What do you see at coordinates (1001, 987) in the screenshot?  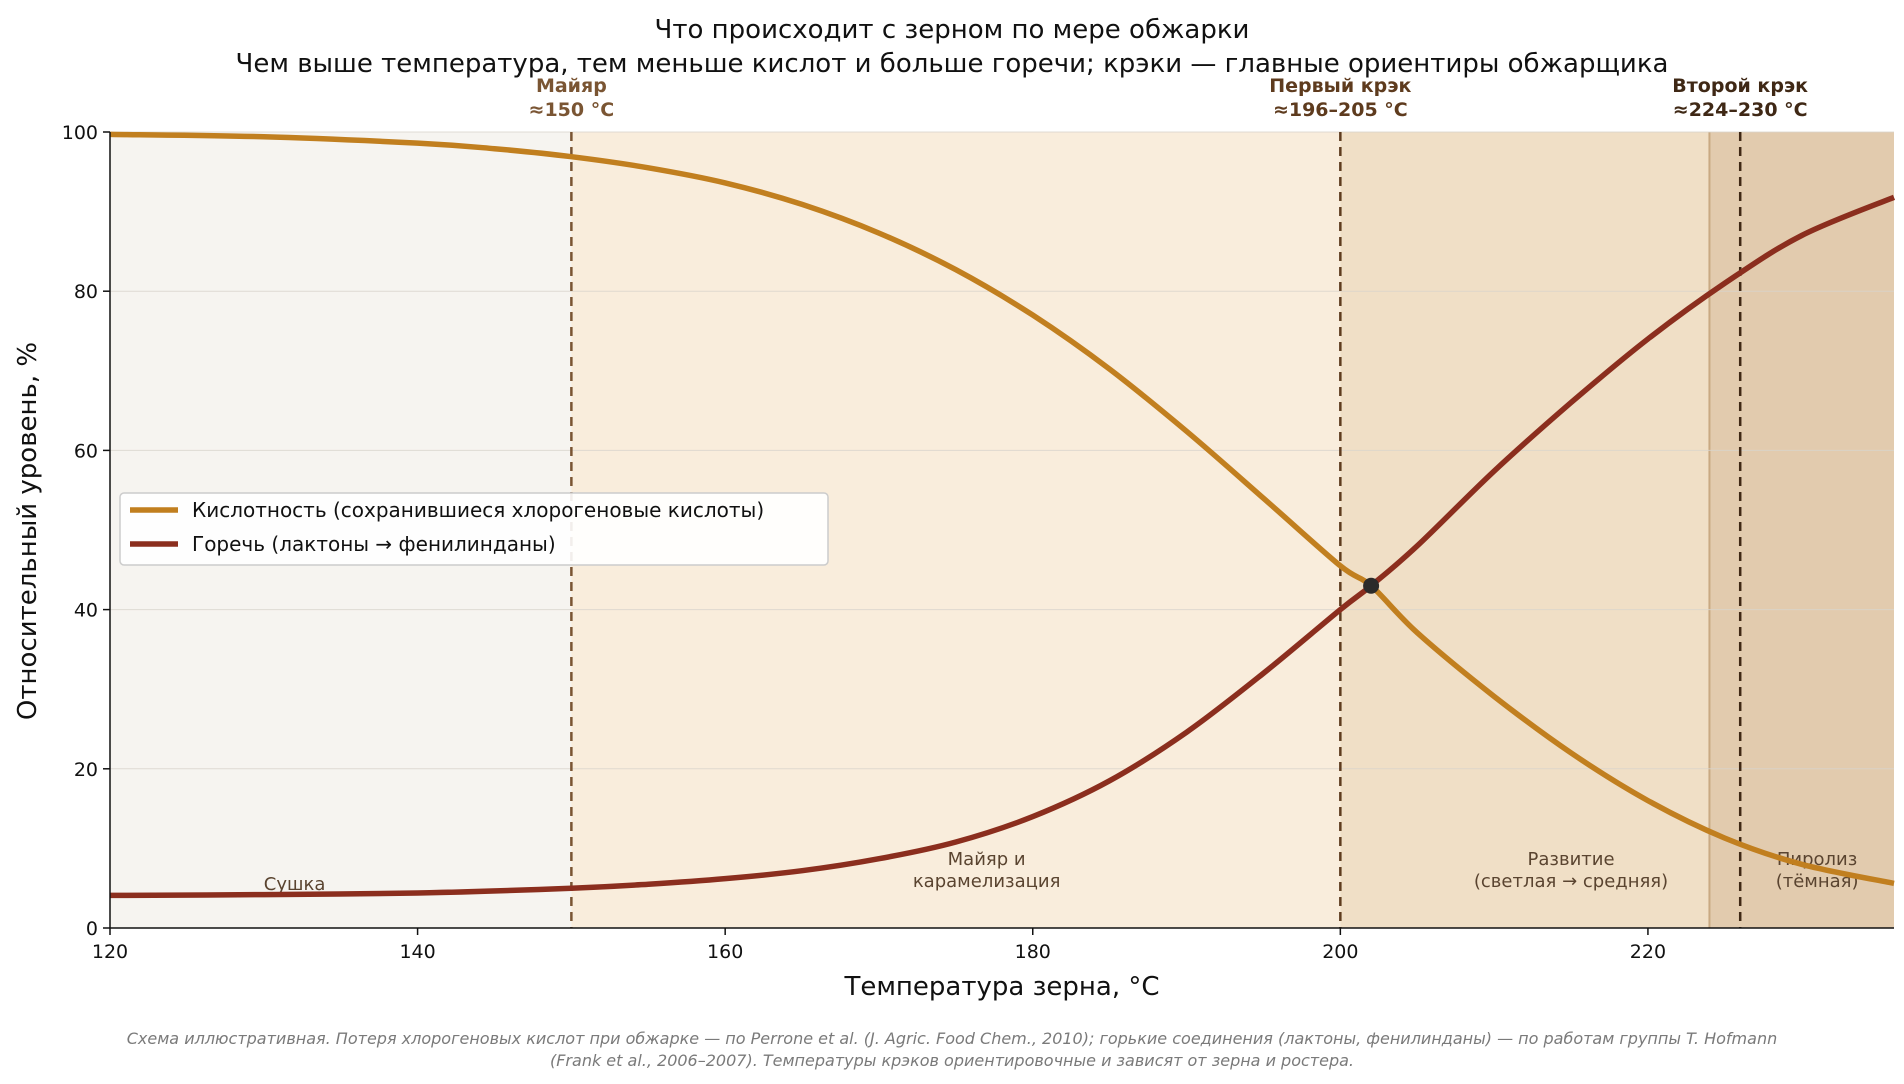 I see `x-axis-label: Температура зерна, °C` at bounding box center [1001, 987].